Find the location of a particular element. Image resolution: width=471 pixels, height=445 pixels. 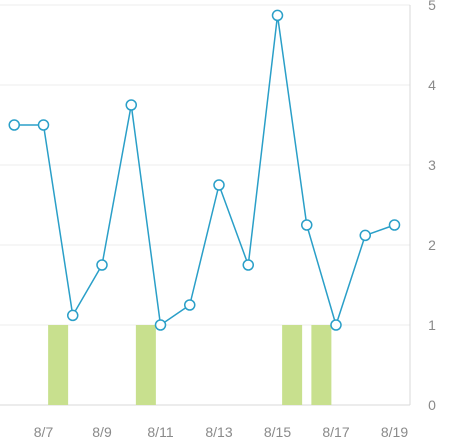

x-tick-label: 8/17 is located at coordinates (335, 432).